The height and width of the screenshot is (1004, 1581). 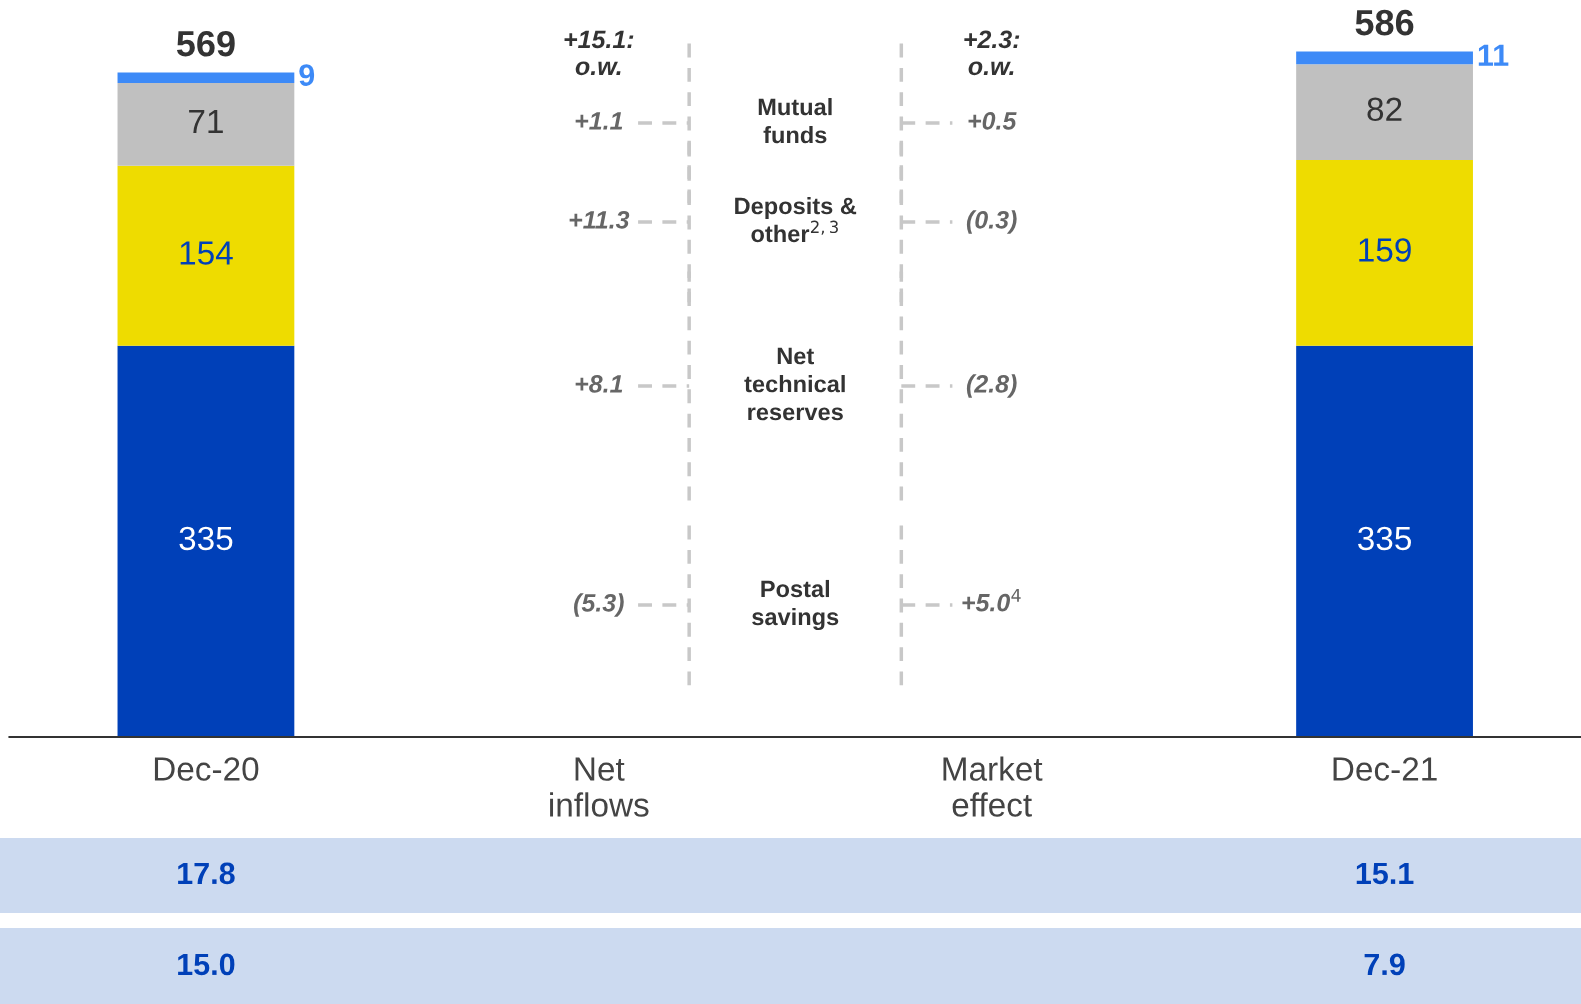 I want to click on data-label: 159, so click(x=1385, y=250).